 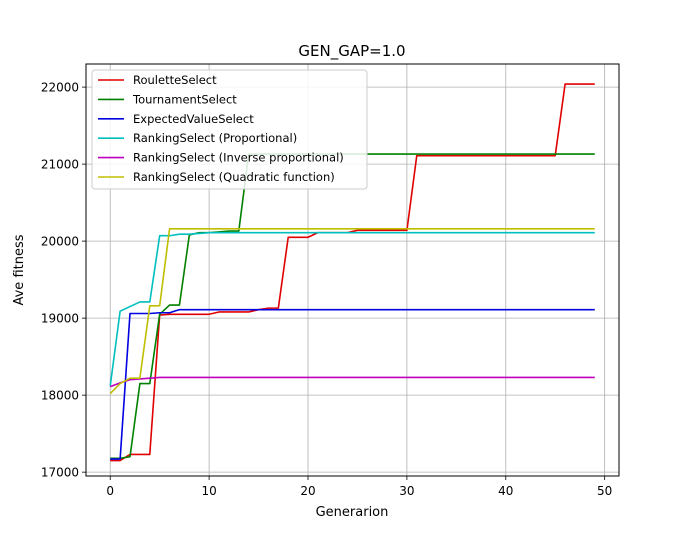 I want to click on legend-box, so click(x=229, y=129).